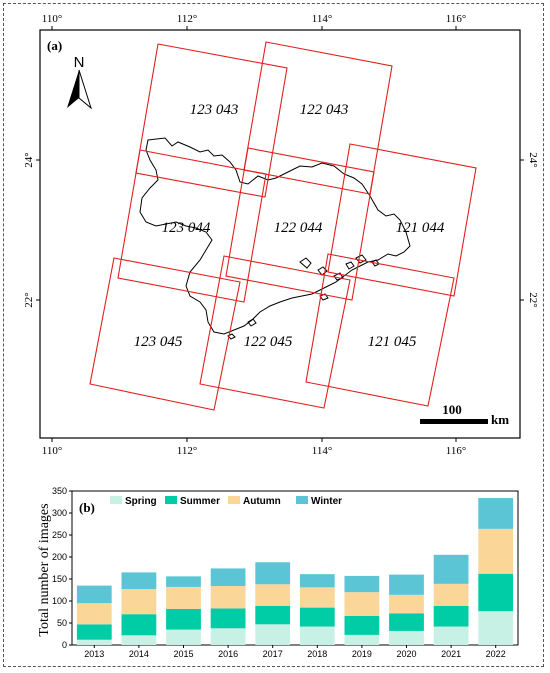 This screenshot has width=550, height=673. Describe the element at coordinates (158, 342) in the screenshot. I see `tile-label: 123 045` at that location.